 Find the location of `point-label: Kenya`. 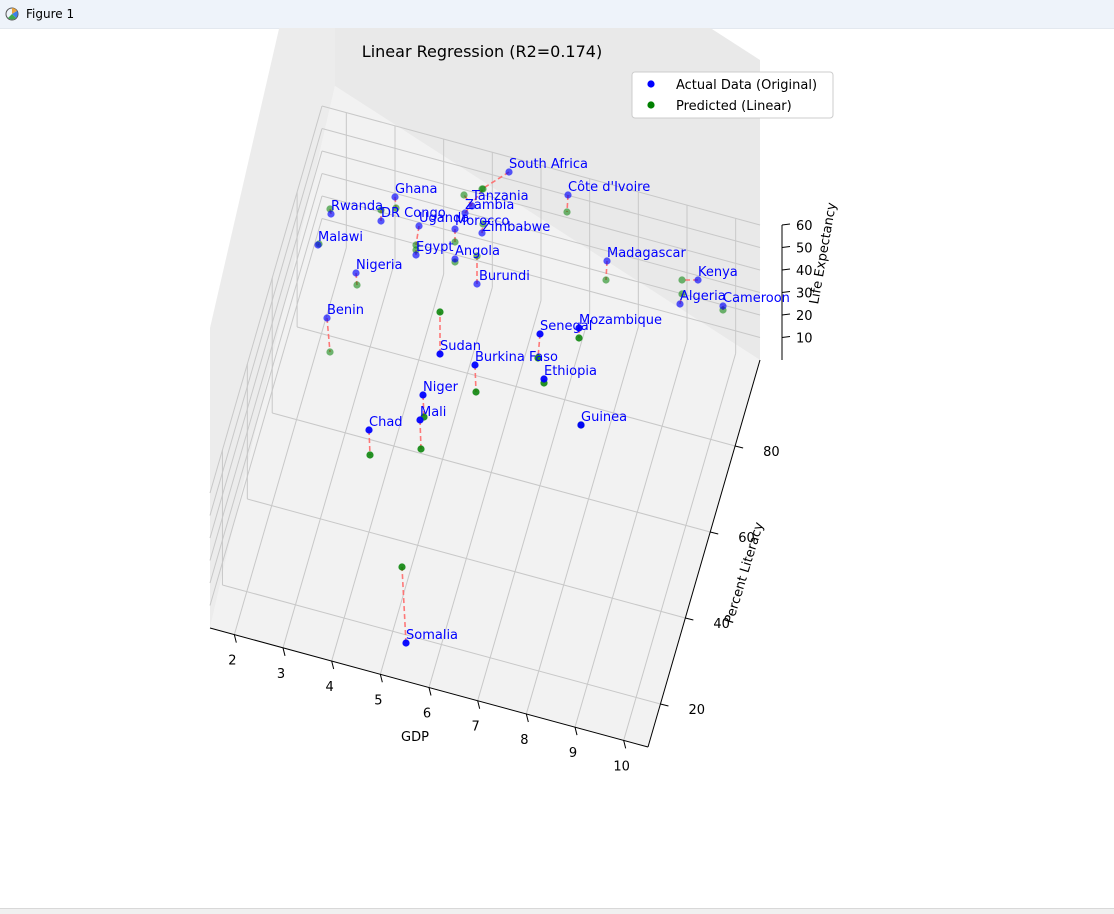

point-label: Kenya is located at coordinates (718, 272).